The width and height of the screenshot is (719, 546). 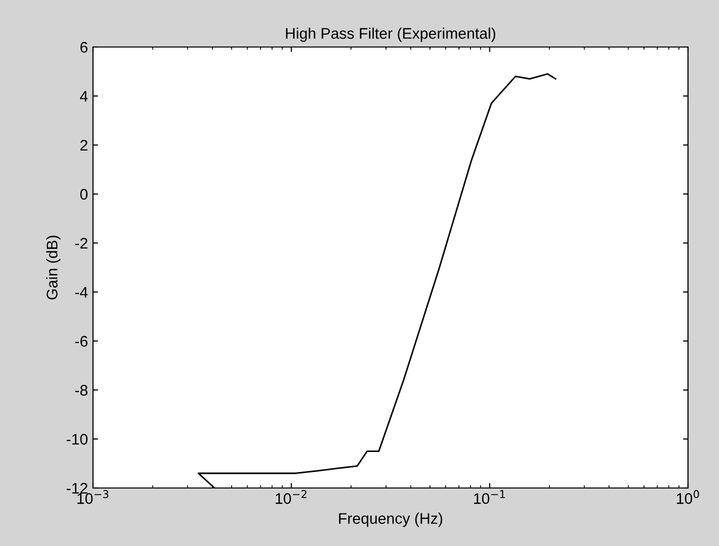 What do you see at coordinates (489, 497) in the screenshot?
I see `x-tick-label: 10$^{−1}$` at bounding box center [489, 497].